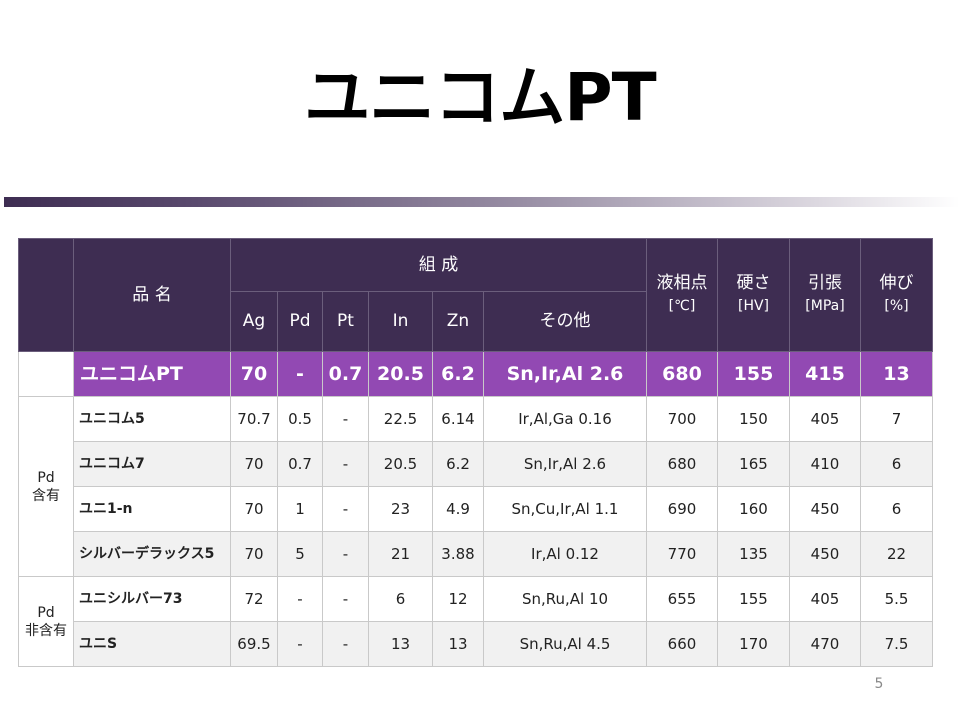 This screenshot has height=720, width=960. Describe the element at coordinates (825, 295) in the screenshot. I see `header-tensile: 引張 [MPa]` at that location.